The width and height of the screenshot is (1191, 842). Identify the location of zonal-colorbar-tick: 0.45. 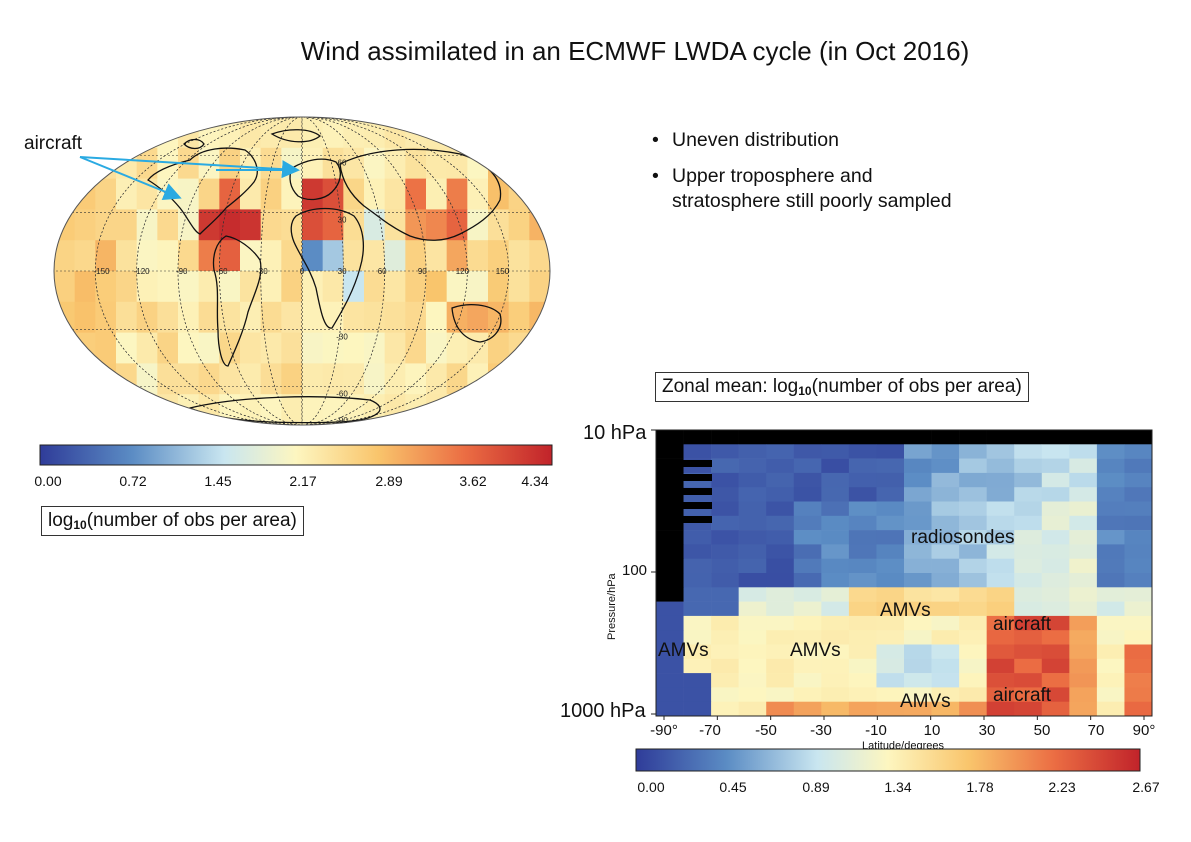
(733, 787).